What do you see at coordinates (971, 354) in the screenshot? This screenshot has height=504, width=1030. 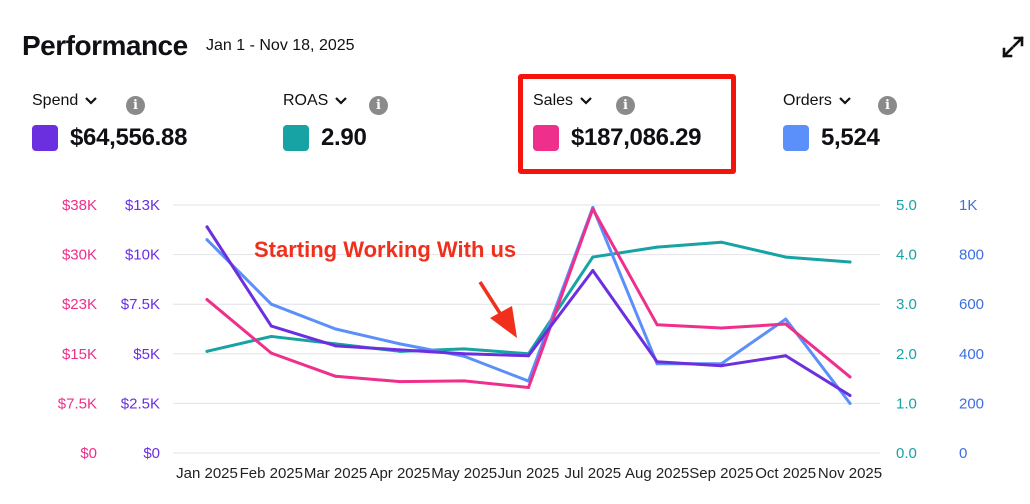 I see `tick-label-orders: 400` at bounding box center [971, 354].